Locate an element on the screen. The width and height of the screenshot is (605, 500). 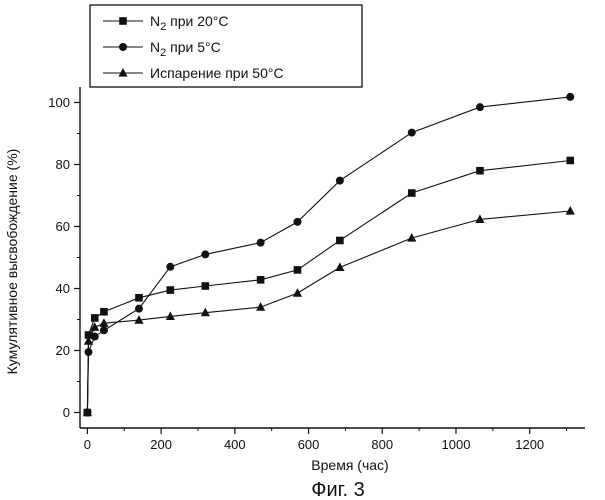
figure-caption: Фиг. 3 is located at coordinates (337, 489).